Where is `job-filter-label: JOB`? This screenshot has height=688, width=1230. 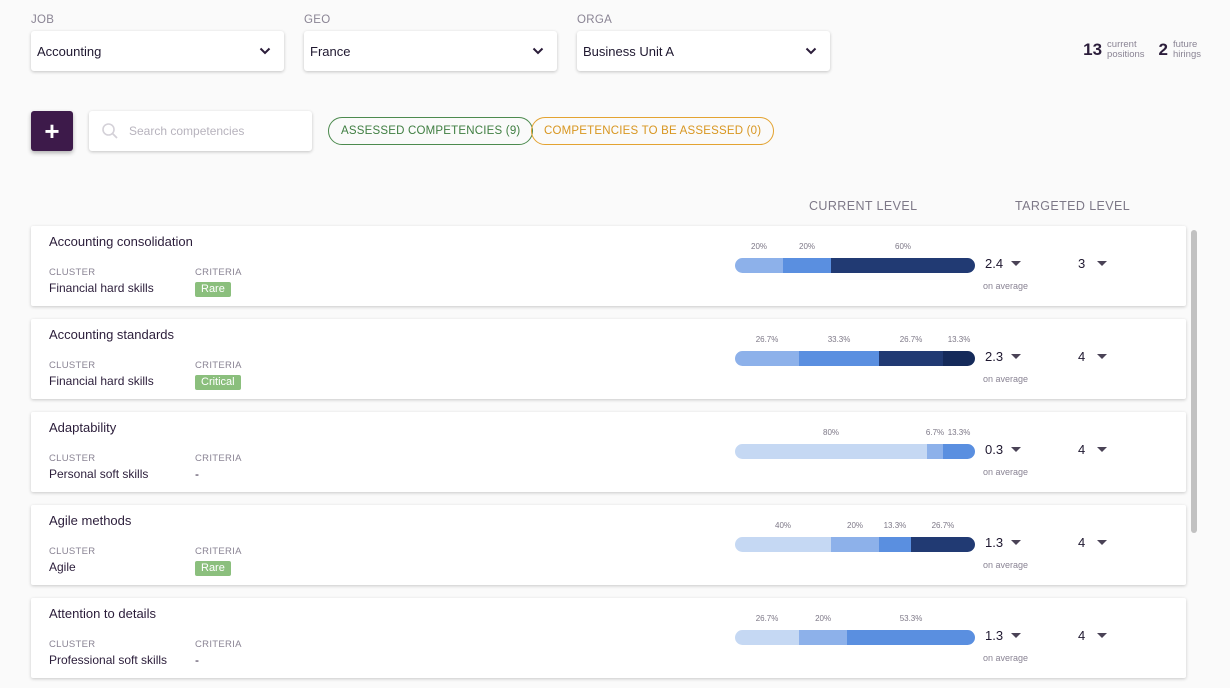 job-filter-label: JOB is located at coordinates (43, 20).